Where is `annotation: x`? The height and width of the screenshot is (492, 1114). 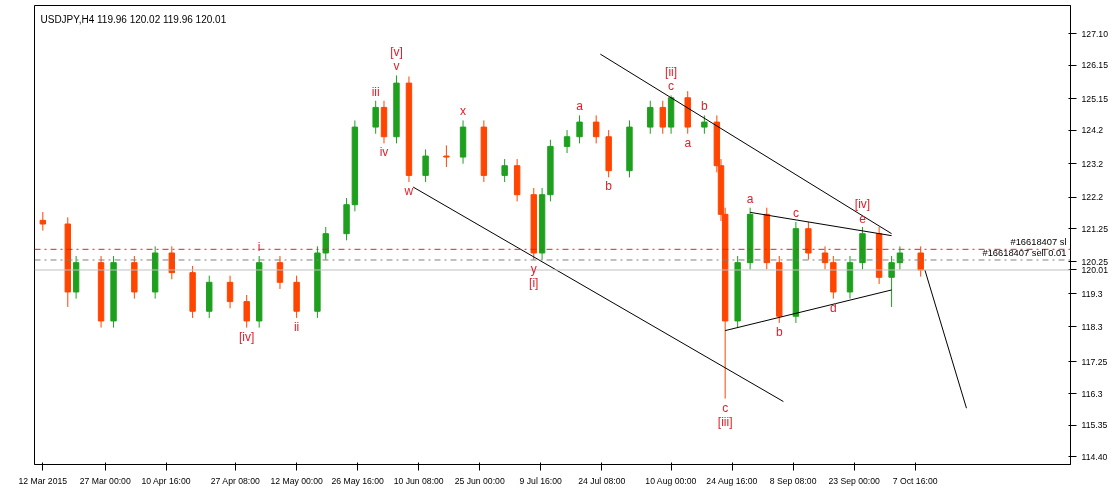 annotation: x is located at coordinates (463, 111).